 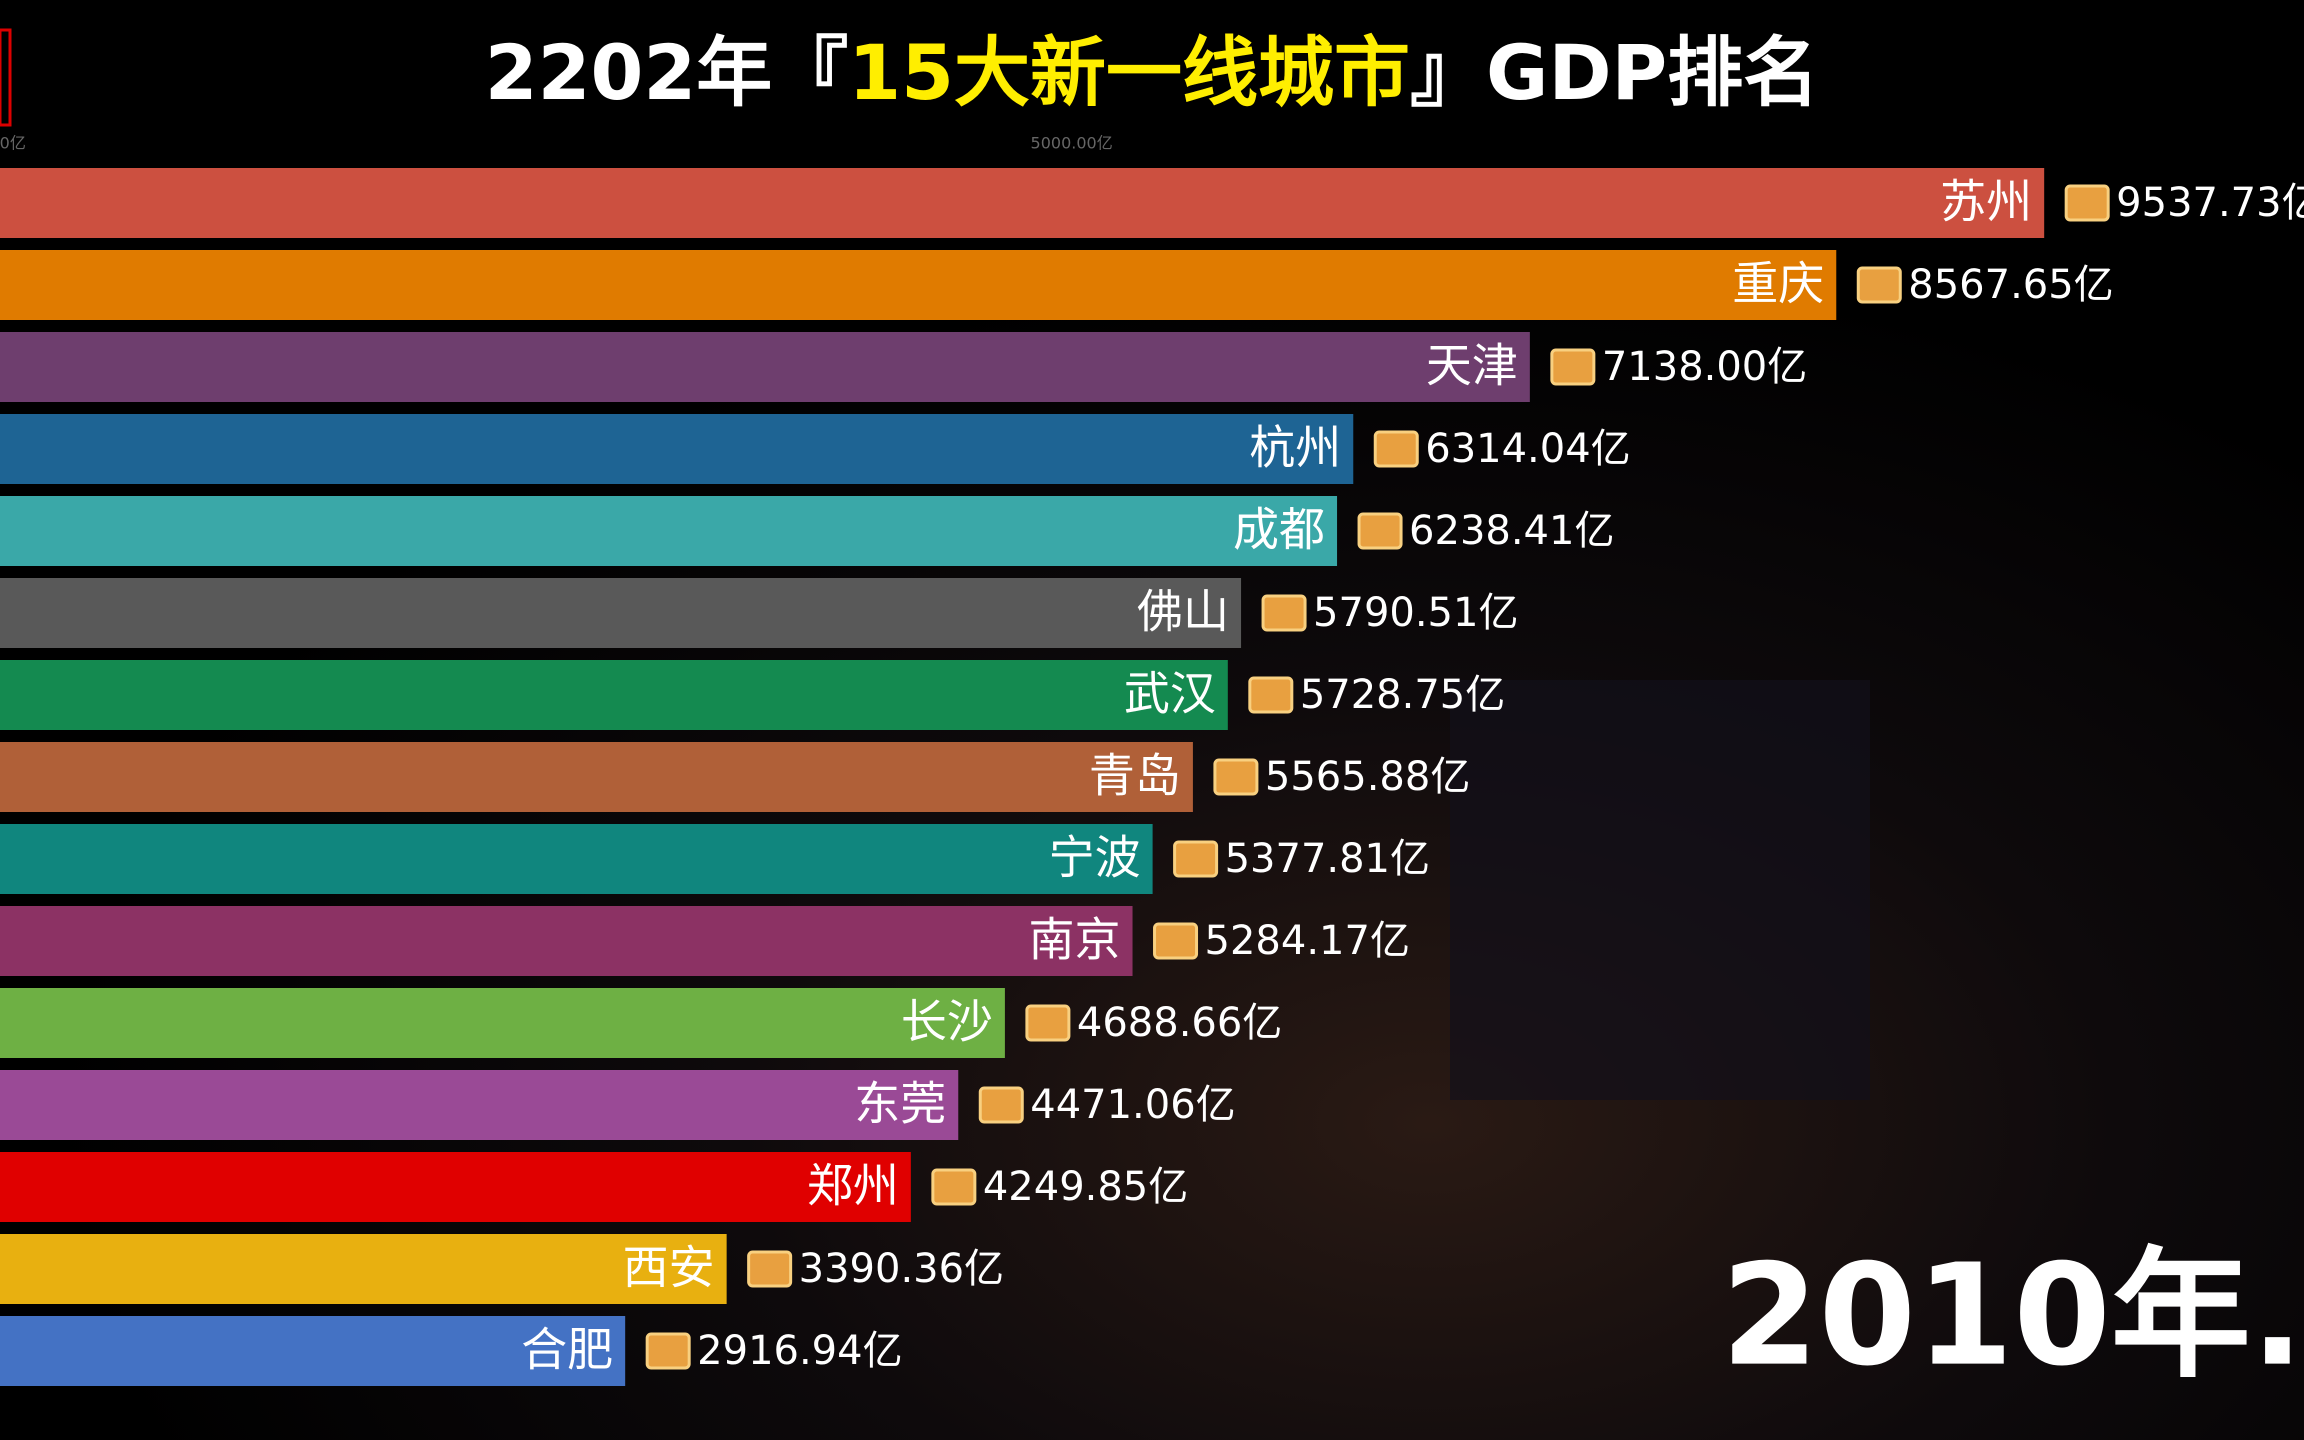 What do you see at coordinates (2210, 203) in the screenshot?
I see `value-label: 9537.73亿` at bounding box center [2210, 203].